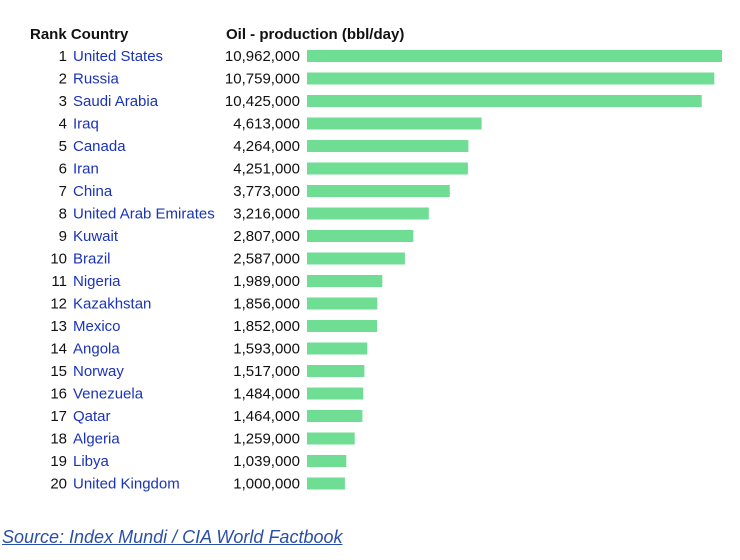 This screenshot has height=560, width=740. Describe the element at coordinates (58, 259) in the screenshot. I see `rank-label: 10` at that location.